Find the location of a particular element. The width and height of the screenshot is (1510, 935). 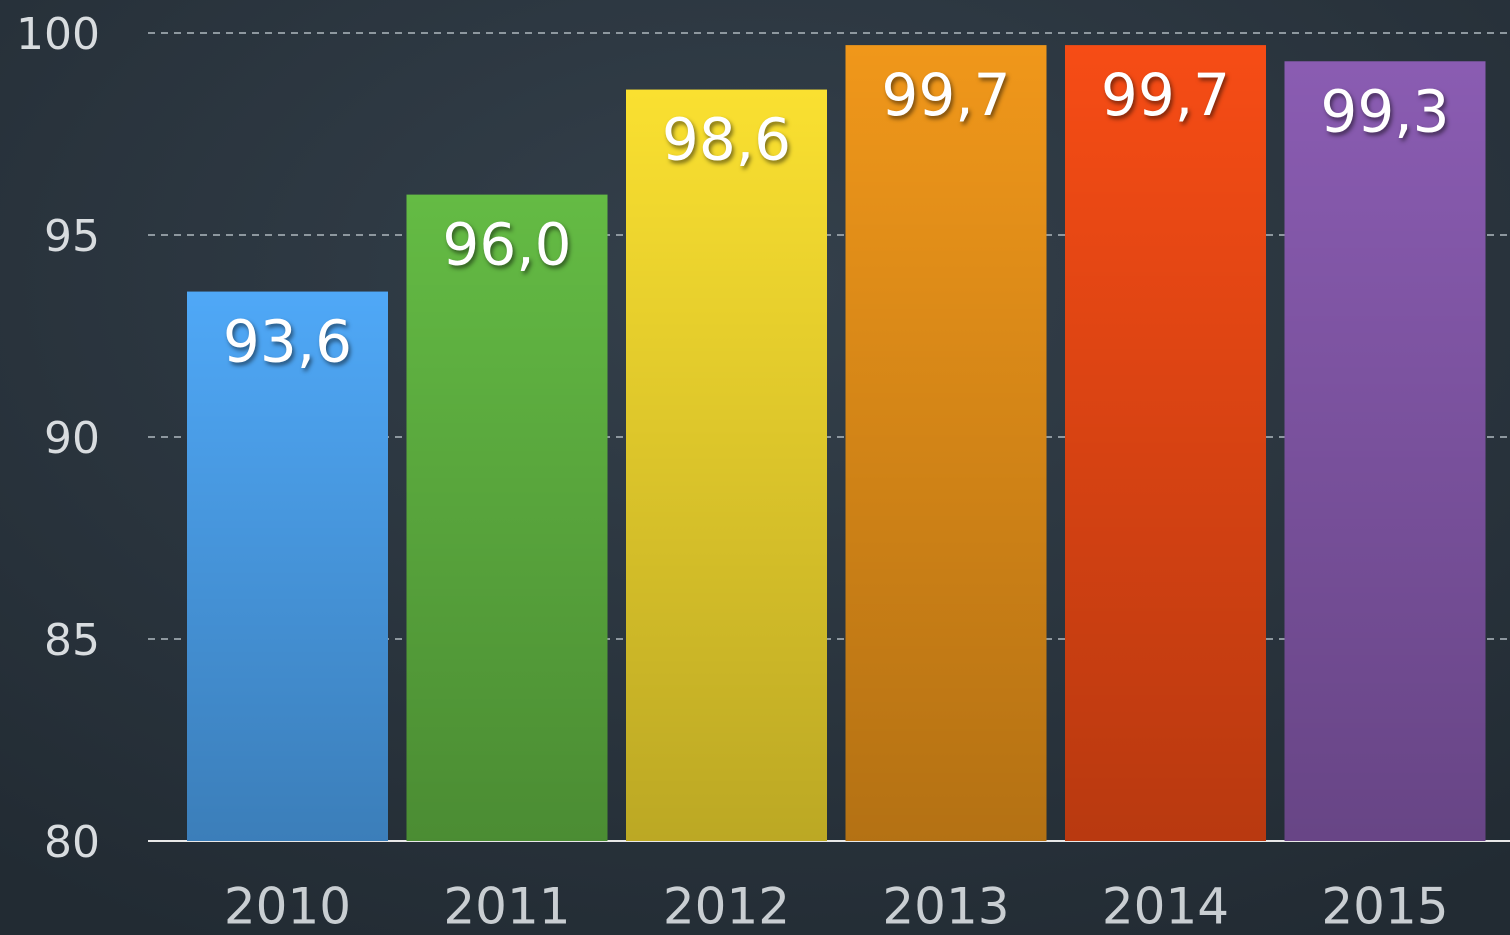

y-tick-label: 85 is located at coordinates (72, 640).